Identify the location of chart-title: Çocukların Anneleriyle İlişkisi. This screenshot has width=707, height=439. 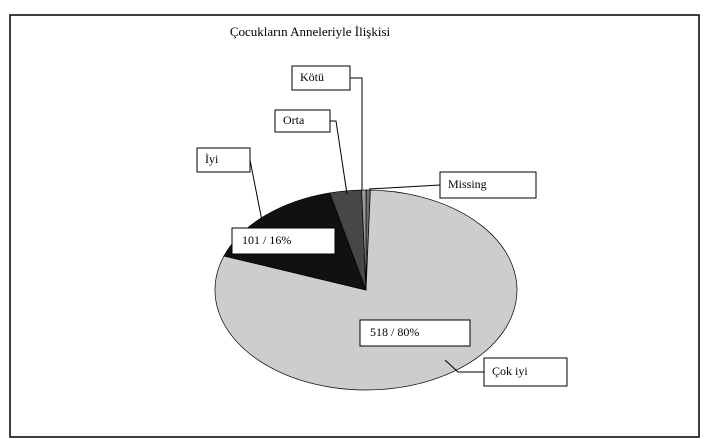
(310, 31).